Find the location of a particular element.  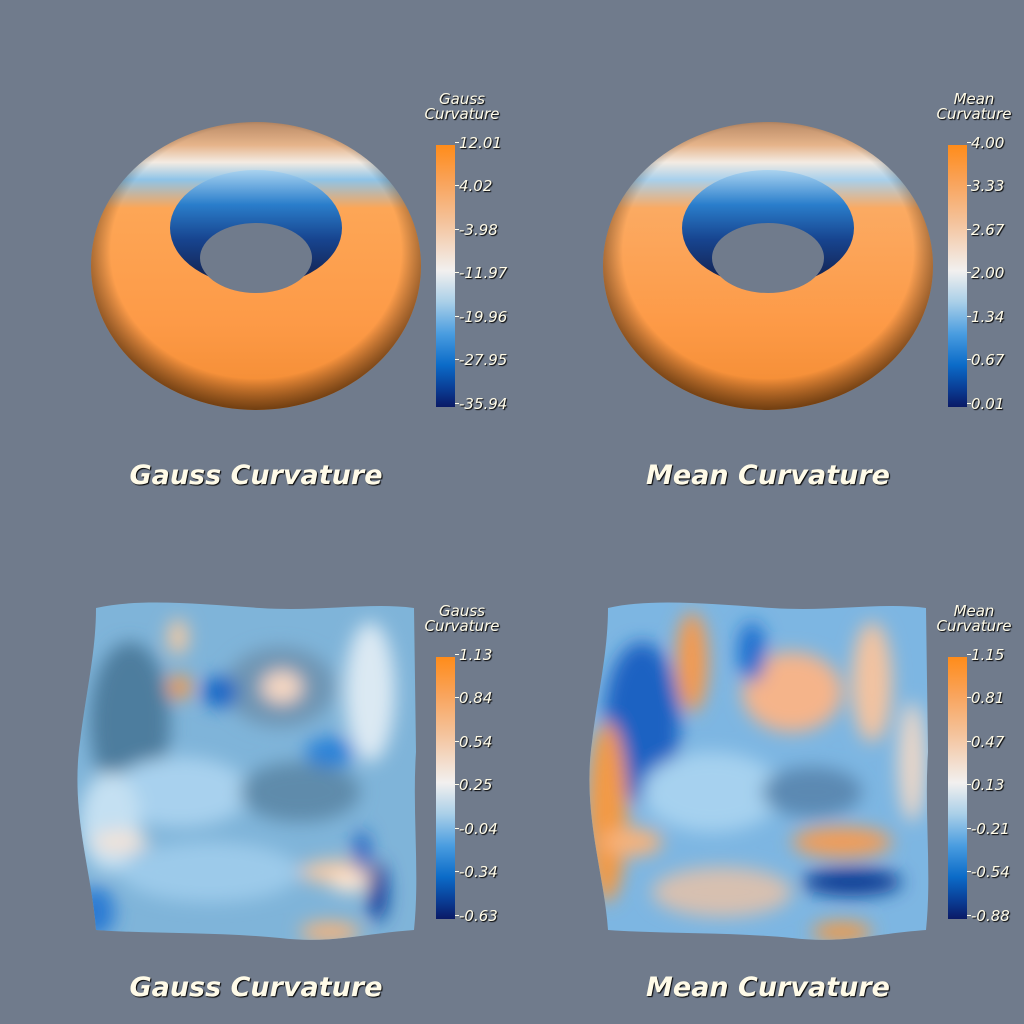

tick-label: 4.00 is located at coordinates (985, 143).